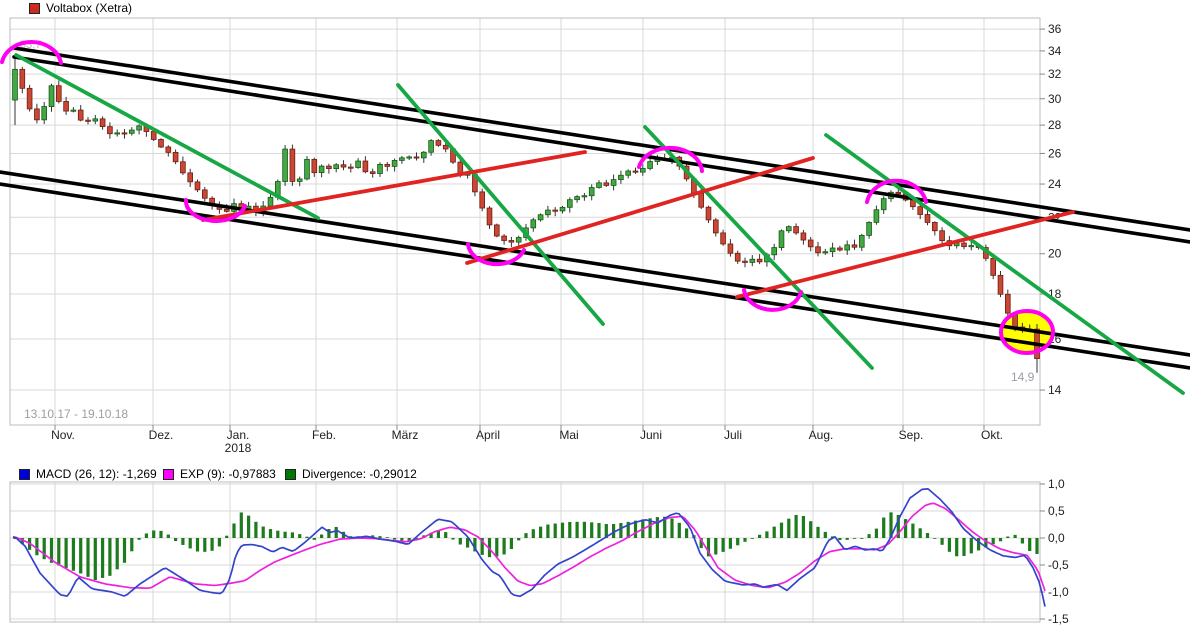  Describe the element at coordinates (238, 435) in the screenshot. I see `month-axis-label: Jan.` at that location.